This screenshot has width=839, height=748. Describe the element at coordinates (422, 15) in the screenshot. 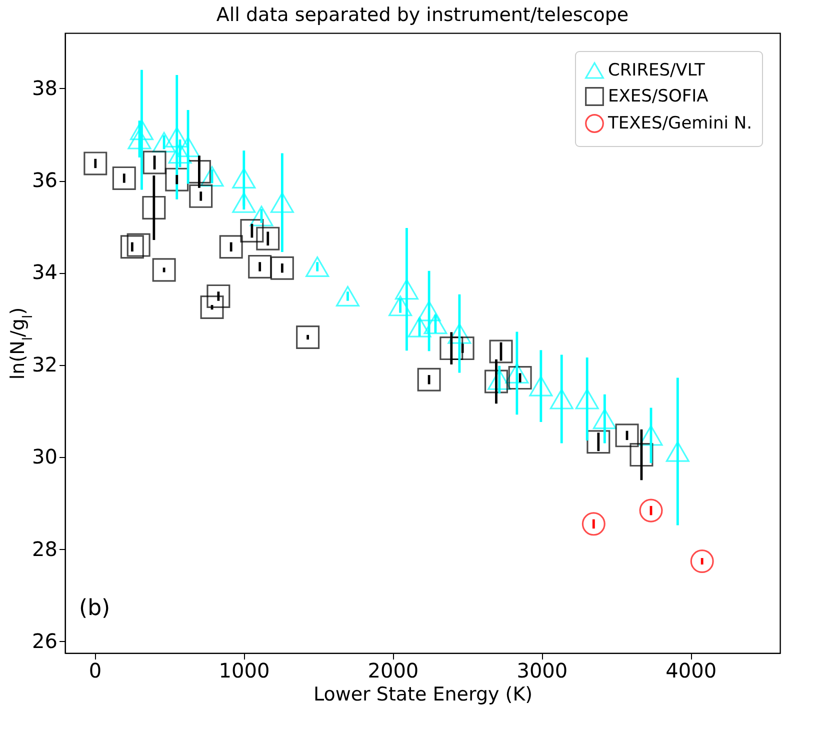

I see `chart-title: All data separated by instrument/telescope` at that location.